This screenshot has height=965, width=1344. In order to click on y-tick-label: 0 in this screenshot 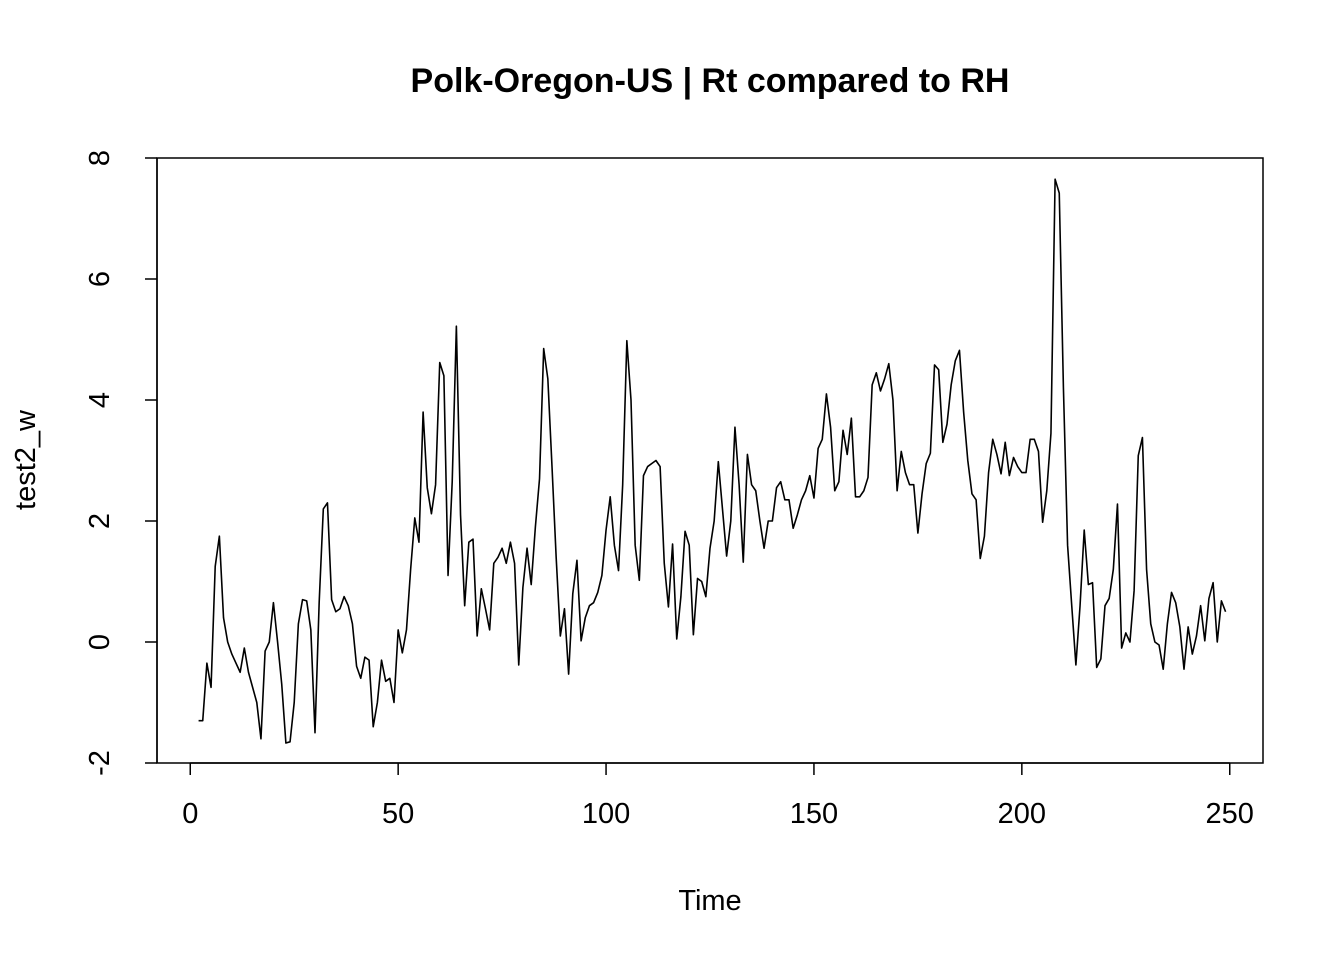, I will do `click(100, 642)`.